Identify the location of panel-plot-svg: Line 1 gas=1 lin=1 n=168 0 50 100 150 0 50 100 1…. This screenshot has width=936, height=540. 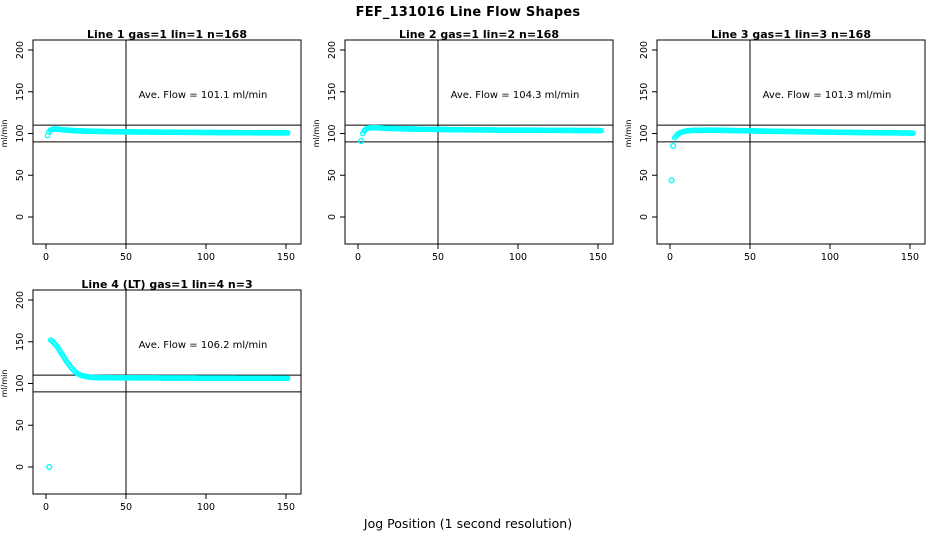
(151, 145).